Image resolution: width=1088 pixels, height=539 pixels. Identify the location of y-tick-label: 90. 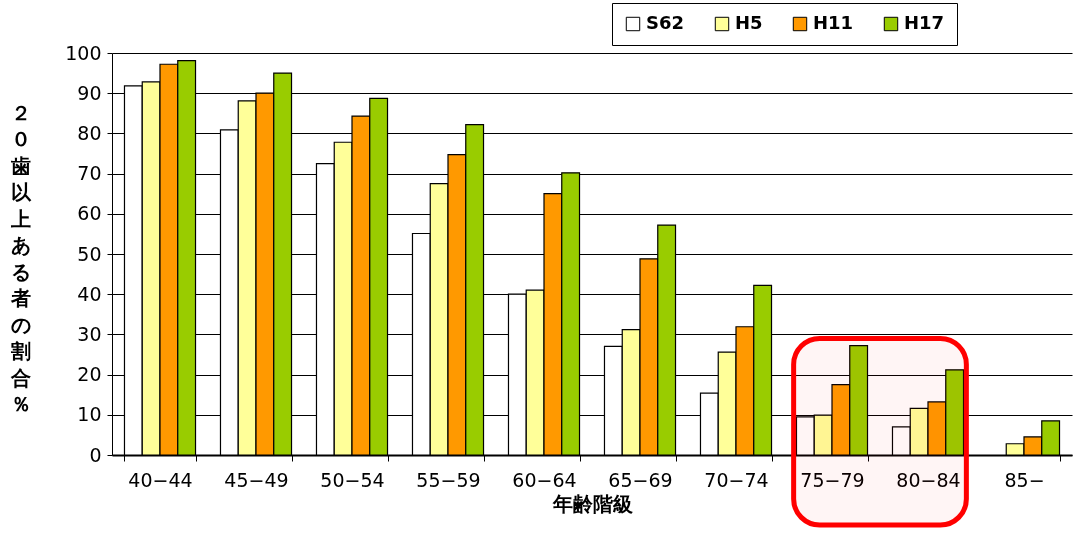
(89, 92).